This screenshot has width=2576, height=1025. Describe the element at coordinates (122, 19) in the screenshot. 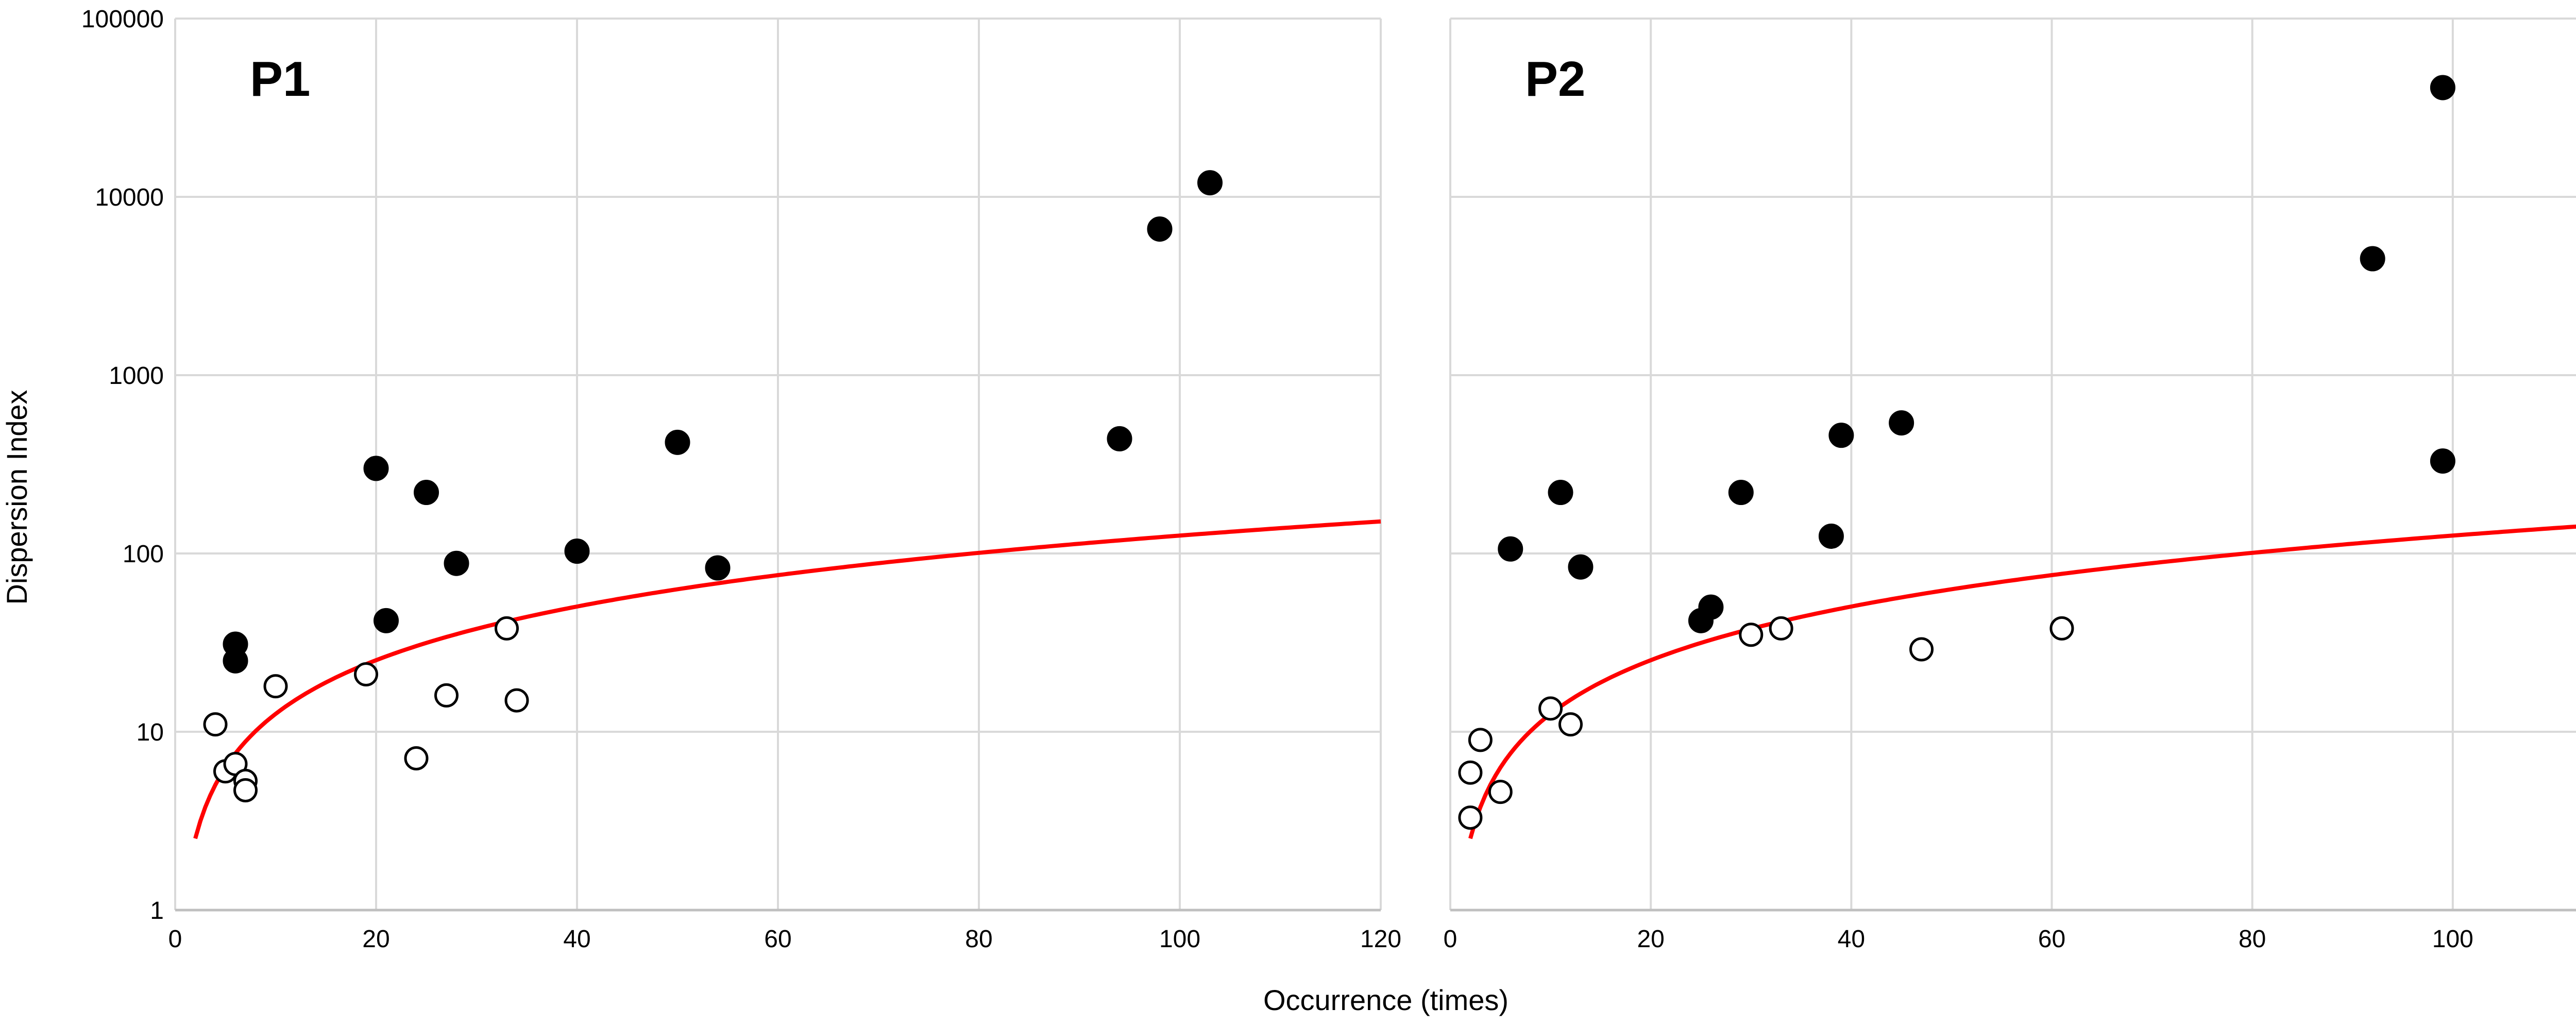

I see `y-tick-label: 100000` at that location.